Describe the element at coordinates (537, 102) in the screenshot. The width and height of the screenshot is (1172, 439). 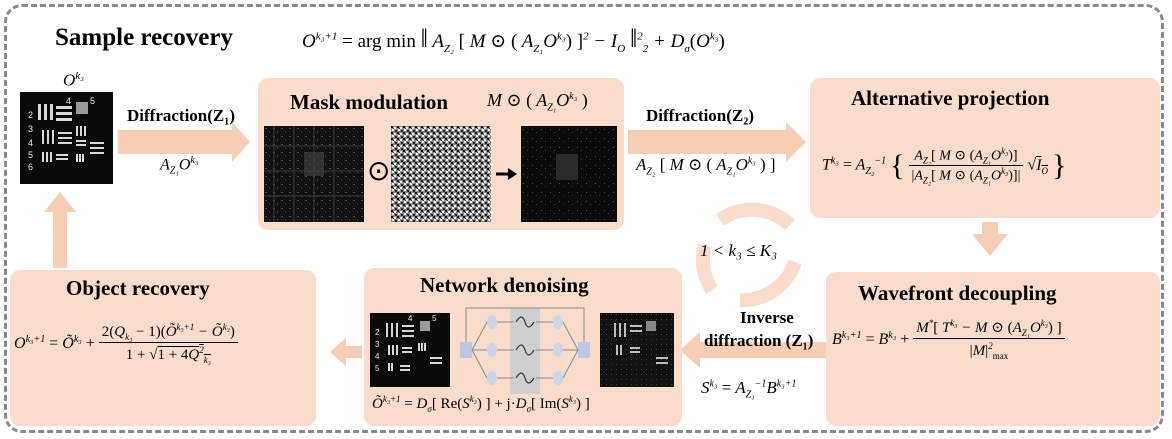
I see `mask-modulation-expr: M ⊙ ( AZ₁Ok₃ )` at that location.